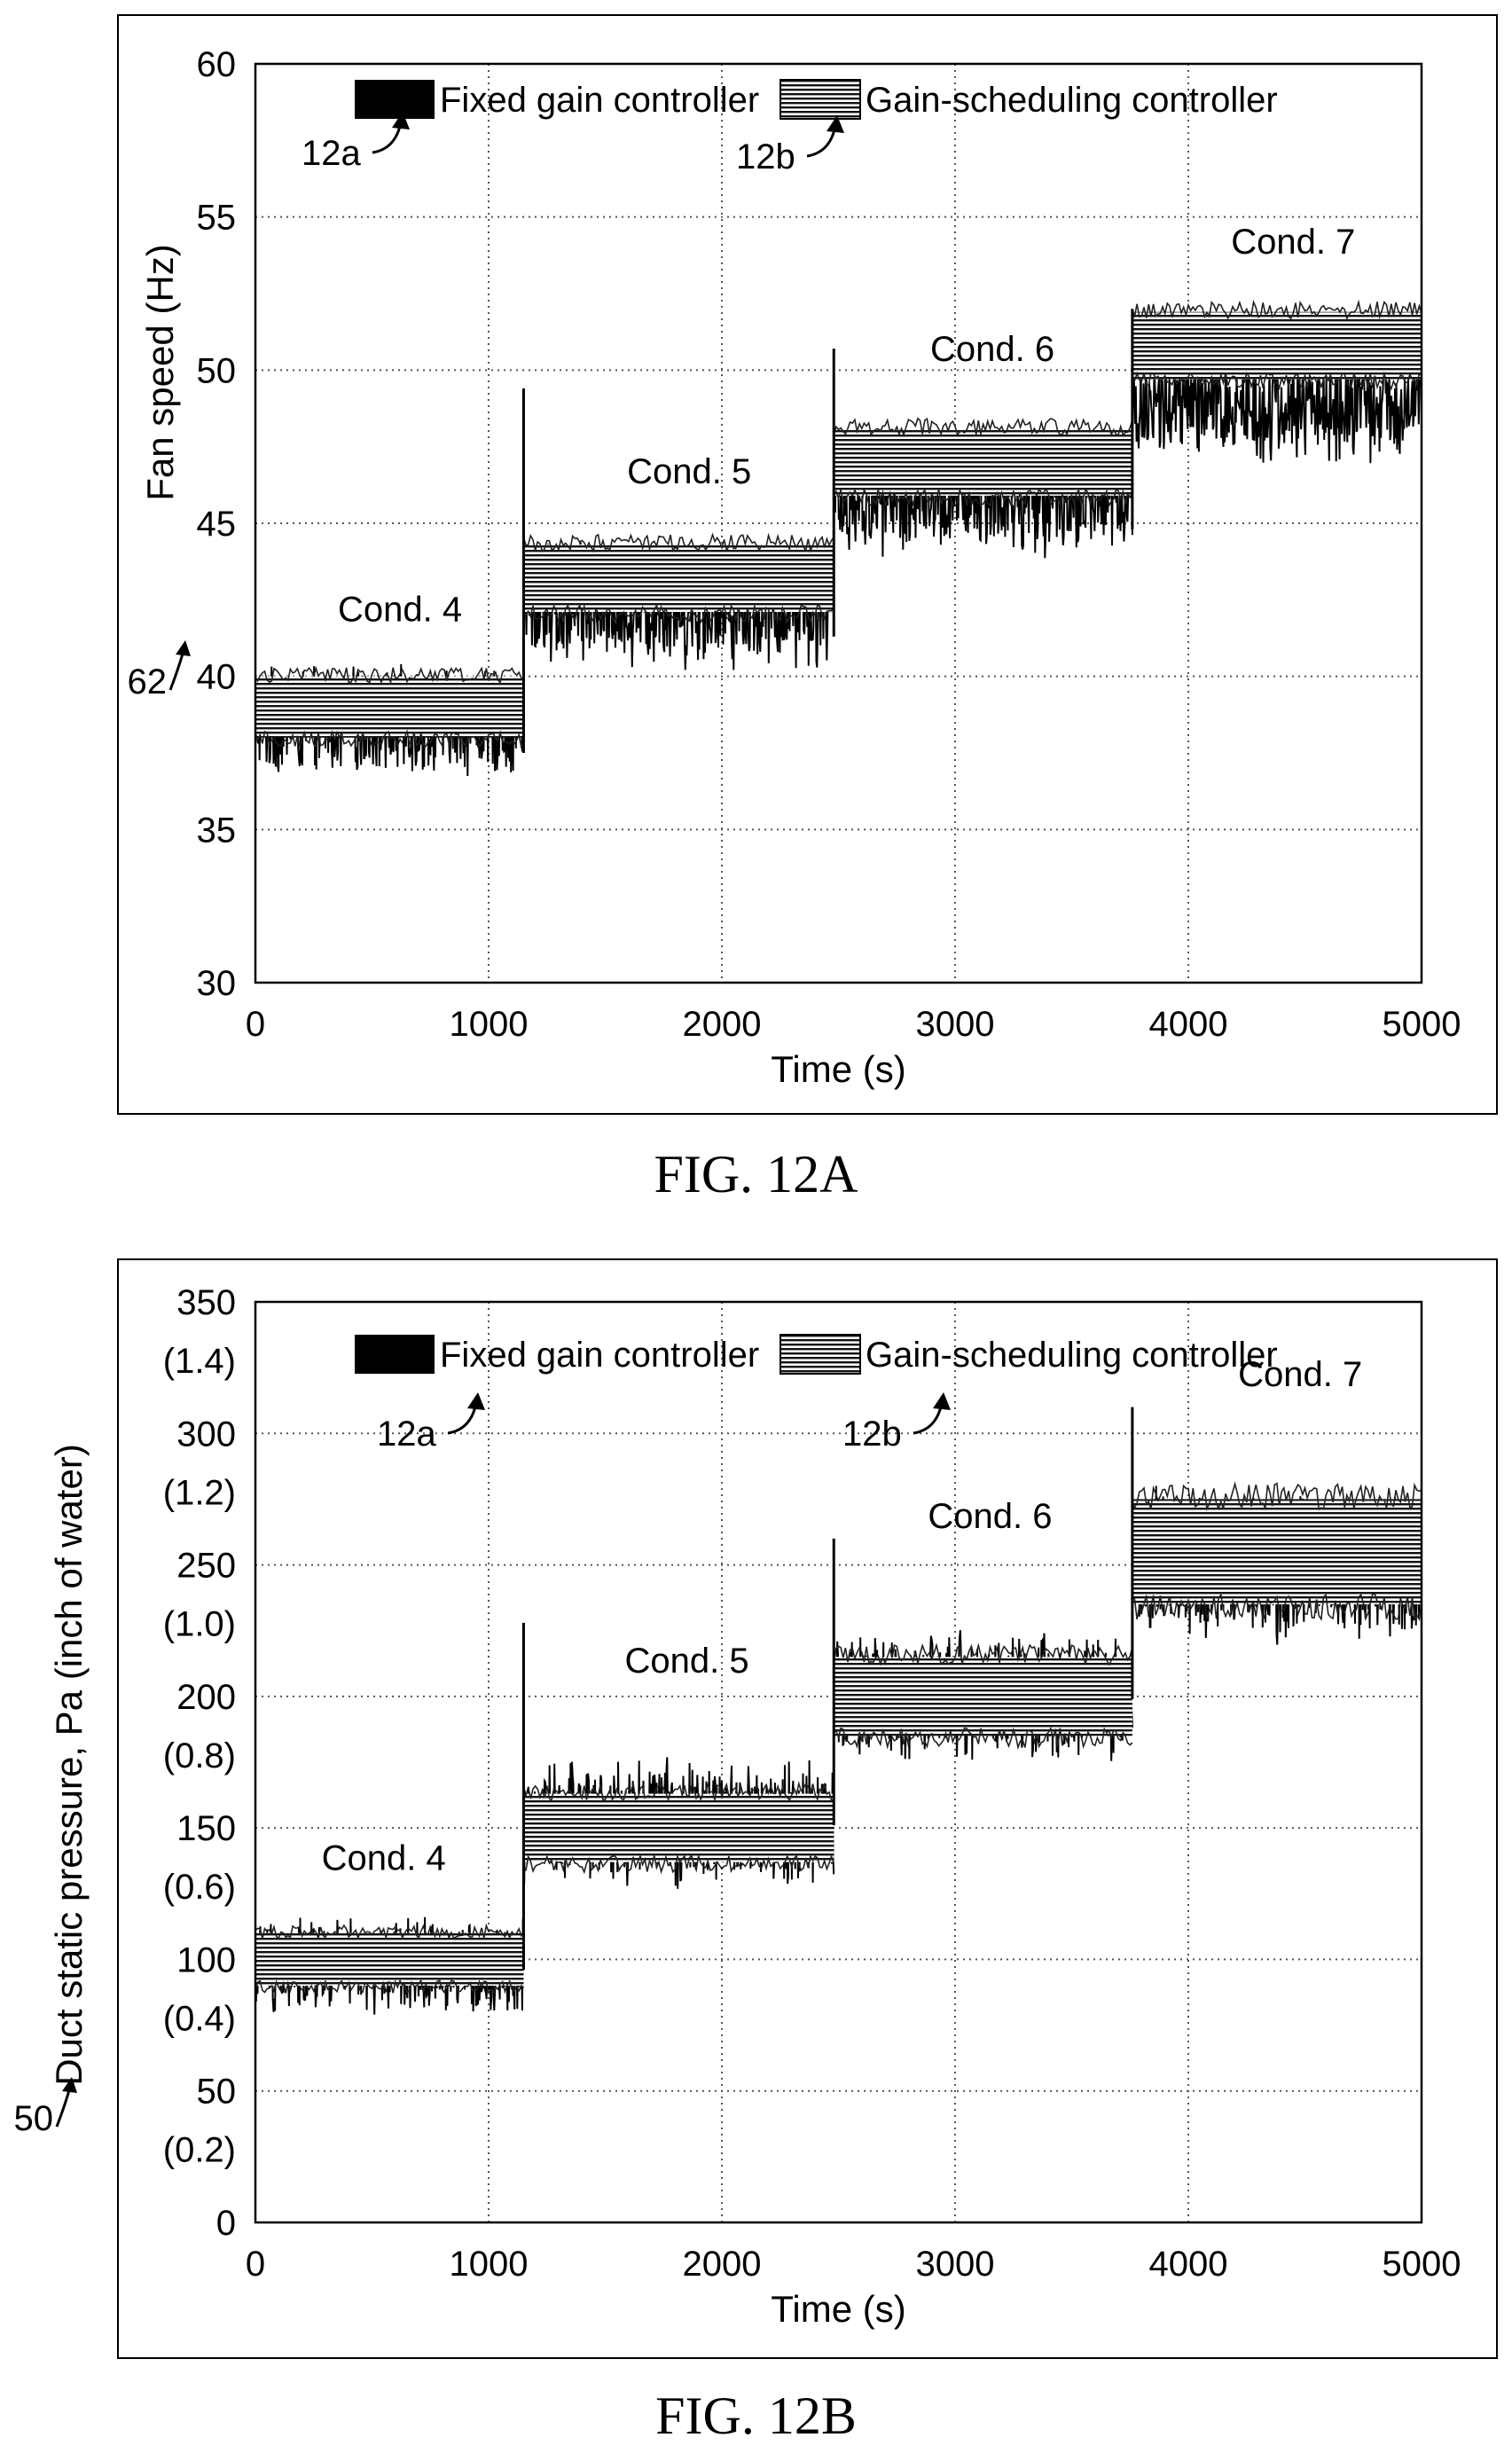  What do you see at coordinates (199, 1625) in the screenshot?
I see `y-tick-sublabel: (1.0)` at bounding box center [199, 1625].